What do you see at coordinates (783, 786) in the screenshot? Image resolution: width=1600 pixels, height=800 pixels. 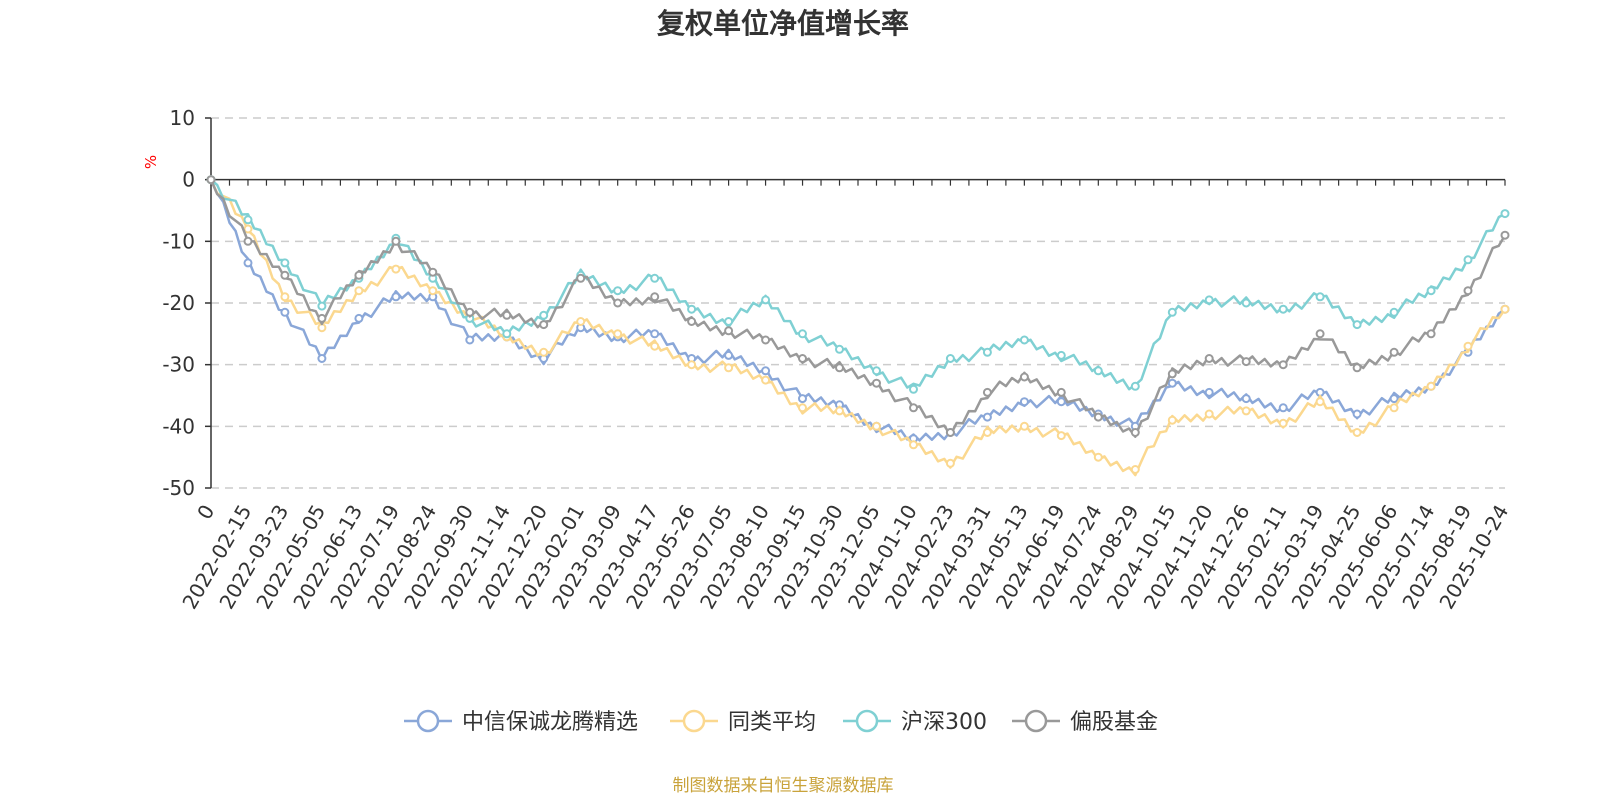 I see `data-source-note: 制图数据来自恒生聚源数据库` at bounding box center [783, 786].